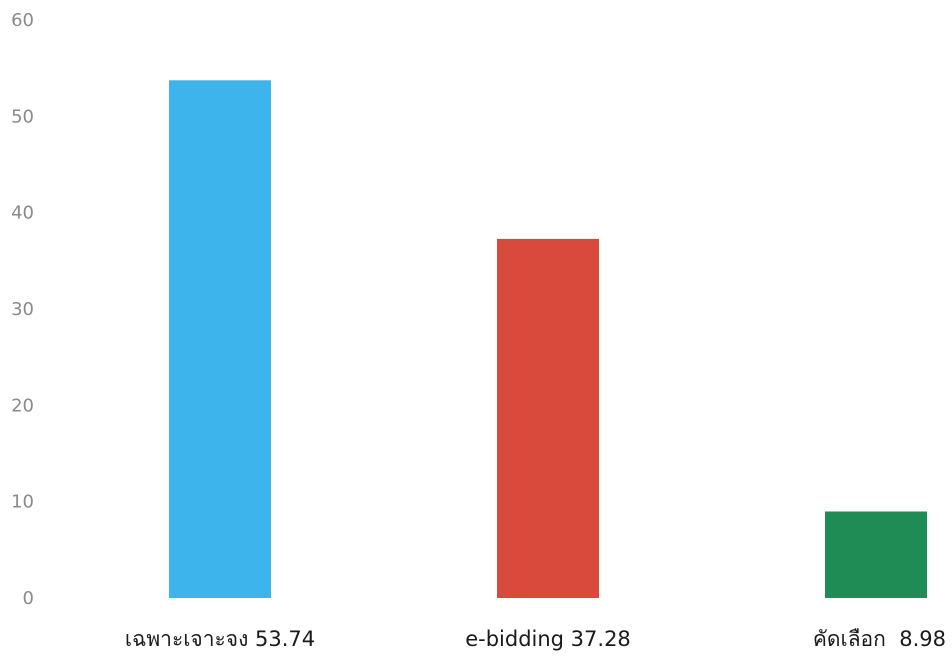  Describe the element at coordinates (28, 598) in the screenshot. I see `y-tick-label: 0` at that location.